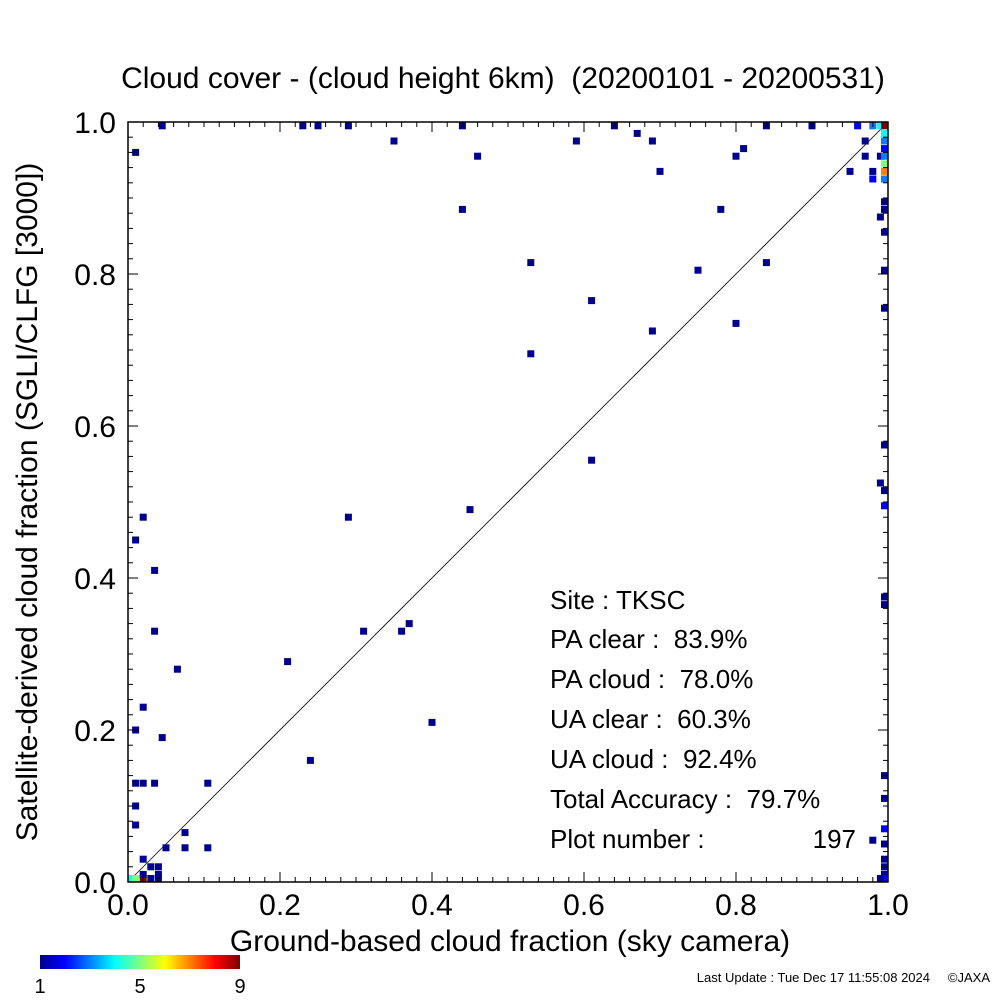 The image size is (1000, 1000). I want to click on stat-pa-clear: PA clear : 83.9%, so click(649, 639).